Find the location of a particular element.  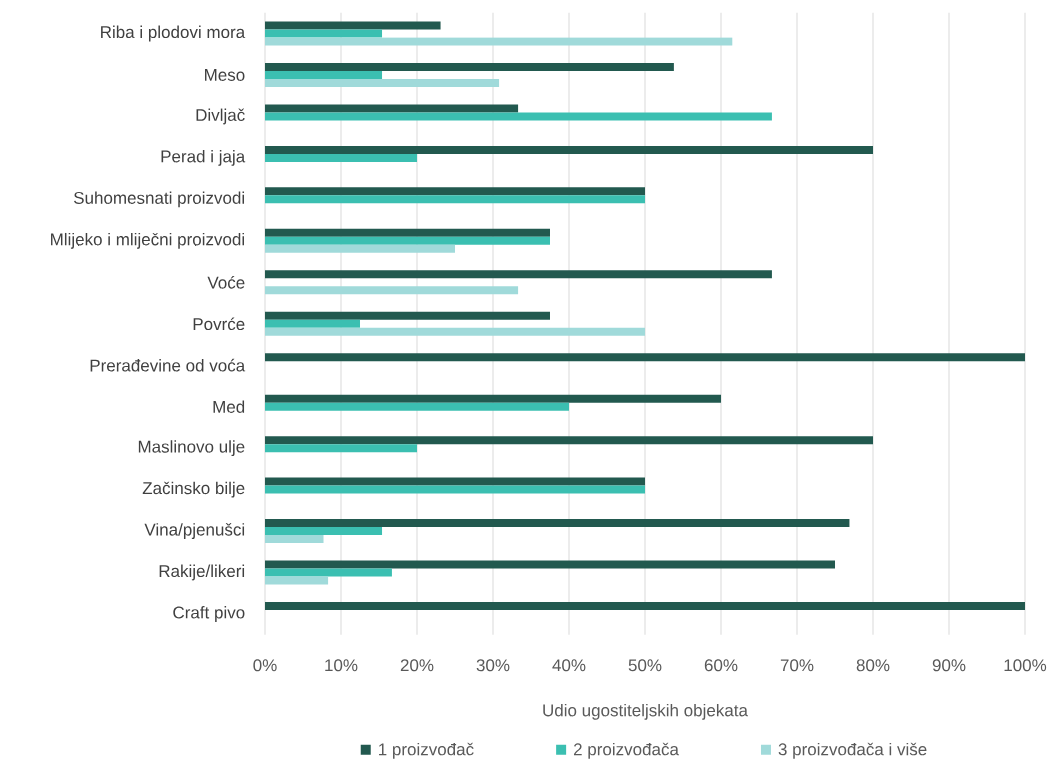

x-tick-label: 90% is located at coordinates (949, 665).